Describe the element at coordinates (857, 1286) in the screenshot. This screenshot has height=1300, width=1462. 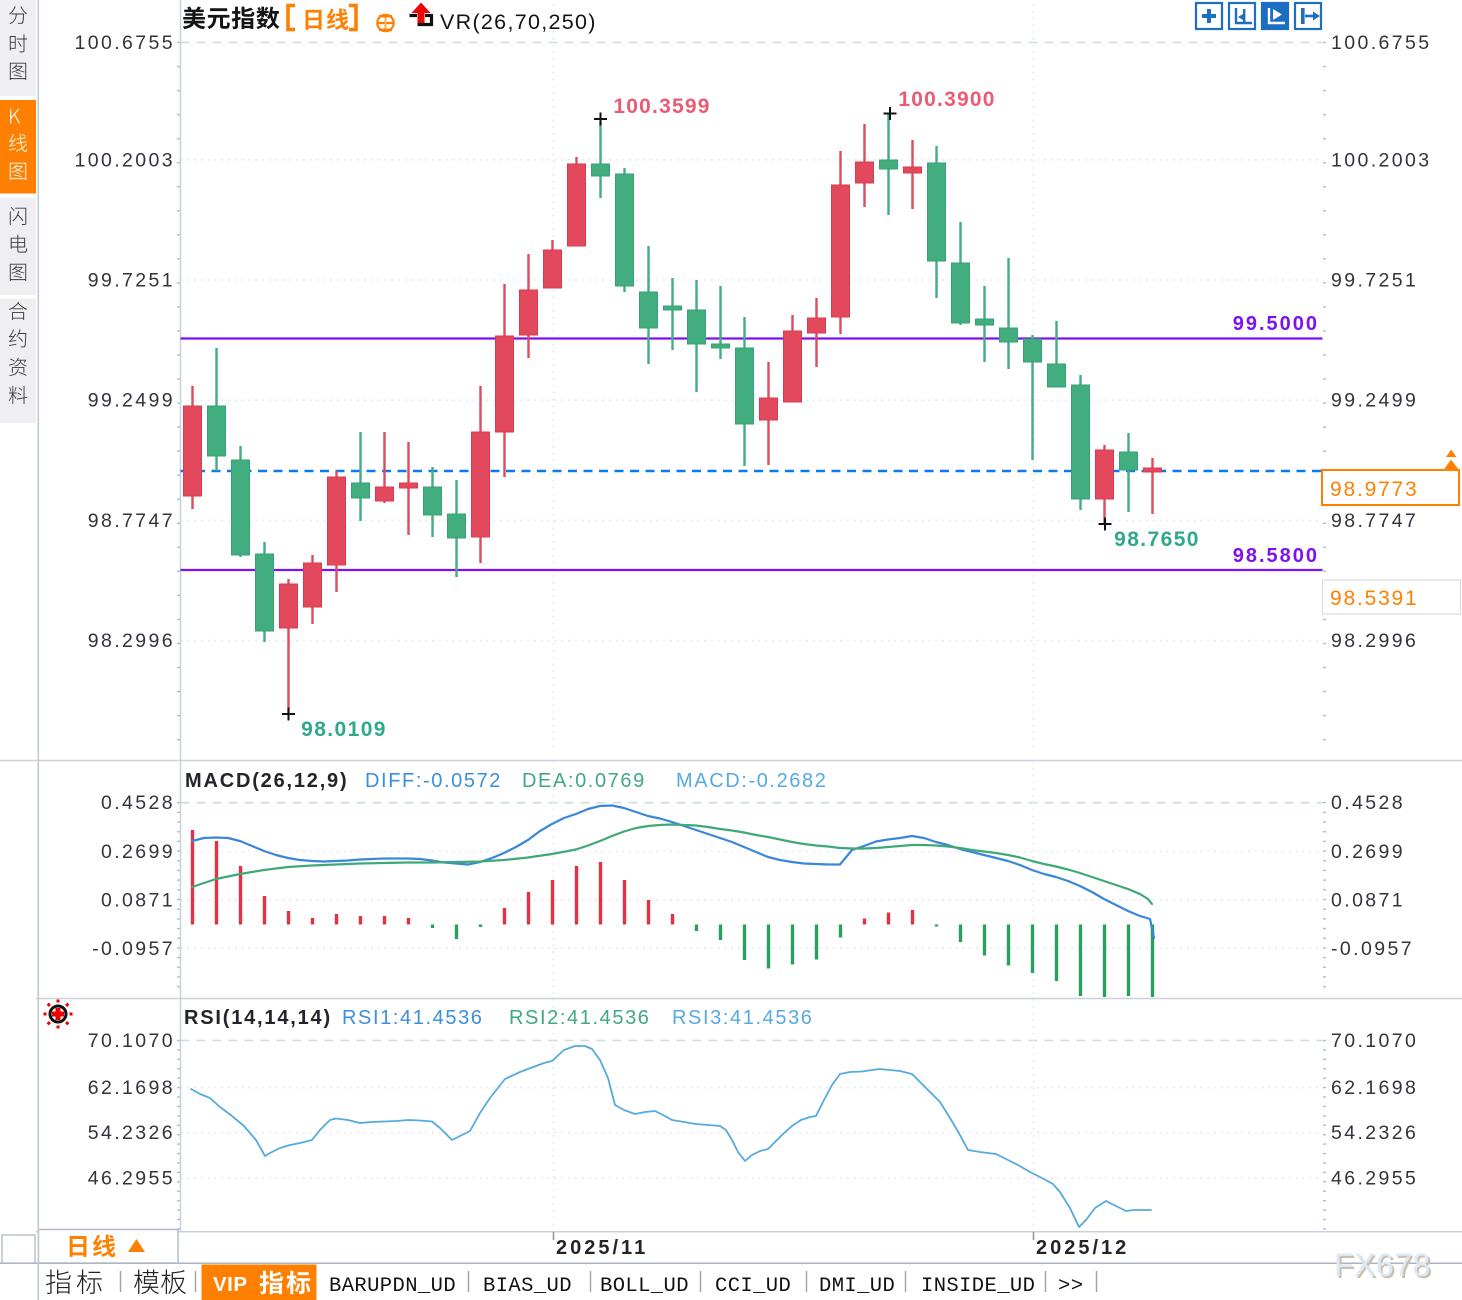
I see `svg-text: DMI_UD` at that location.